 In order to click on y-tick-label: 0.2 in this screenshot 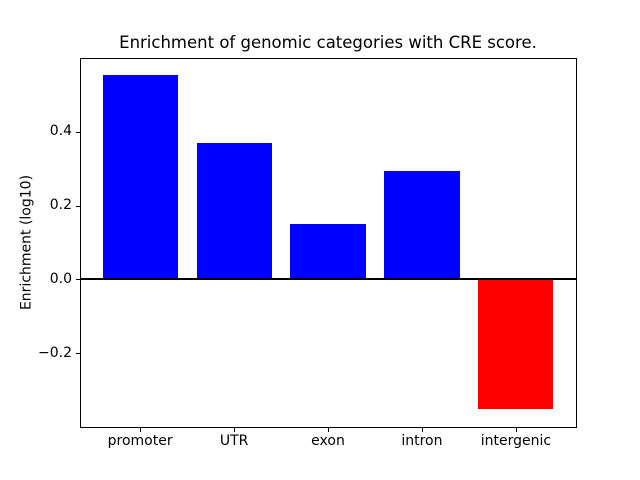, I will do `click(60, 205)`.